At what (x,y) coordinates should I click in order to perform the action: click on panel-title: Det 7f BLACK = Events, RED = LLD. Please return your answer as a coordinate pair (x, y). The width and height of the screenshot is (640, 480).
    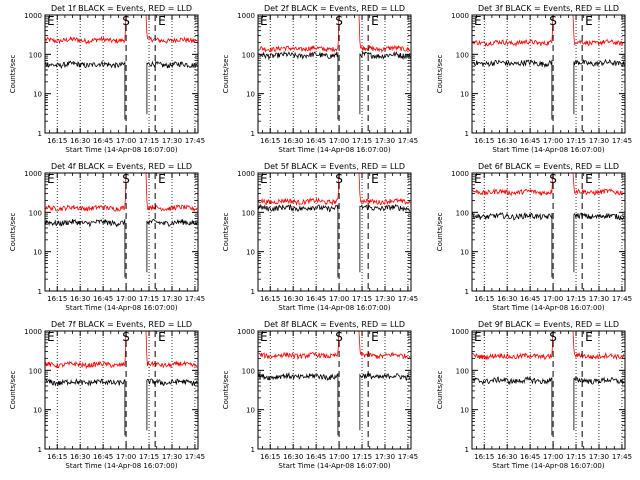
    Looking at the image, I should click on (121, 324).